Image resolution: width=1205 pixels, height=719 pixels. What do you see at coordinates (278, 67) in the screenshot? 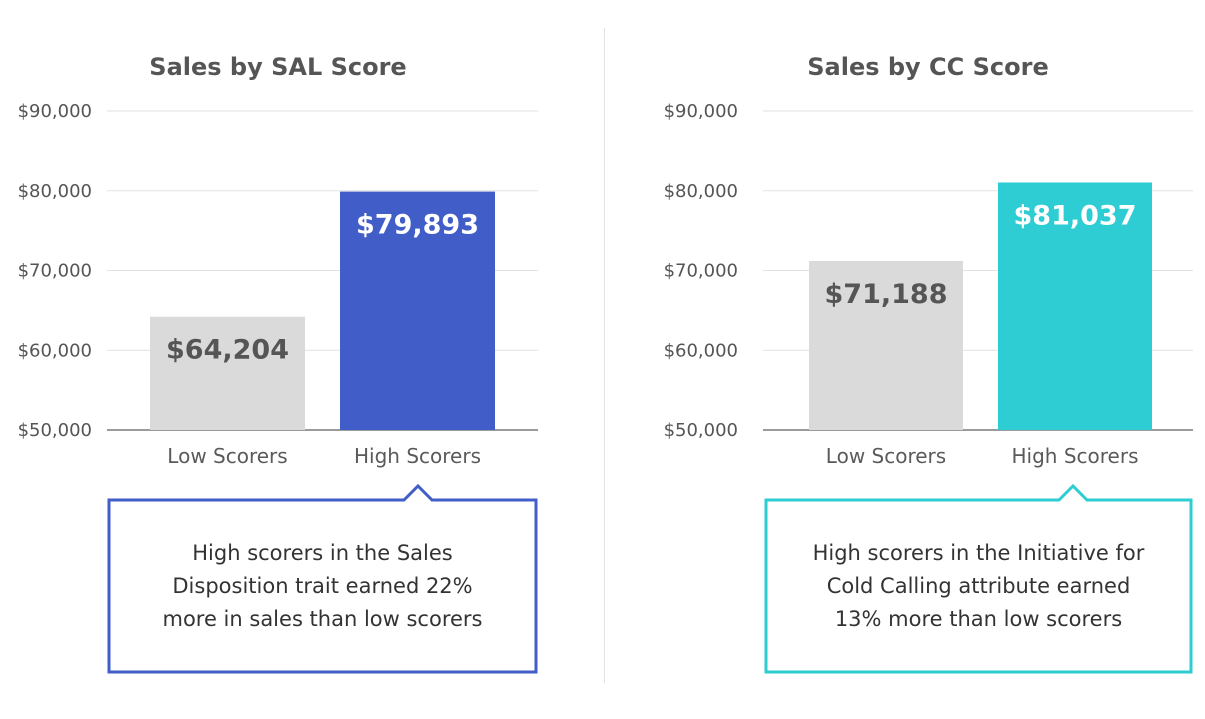
I see `chart-title: Sales by SAL Score` at bounding box center [278, 67].